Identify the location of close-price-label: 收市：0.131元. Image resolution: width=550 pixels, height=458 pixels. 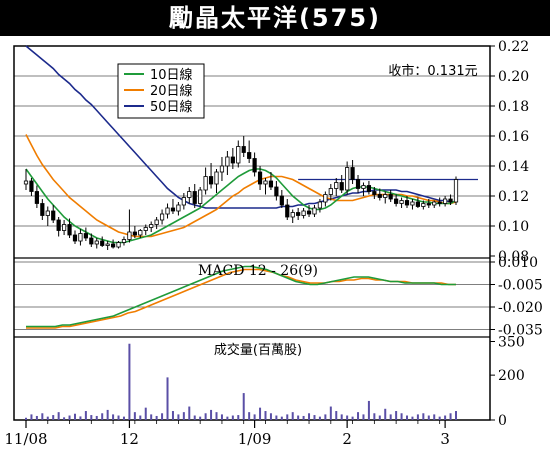
(432, 71).